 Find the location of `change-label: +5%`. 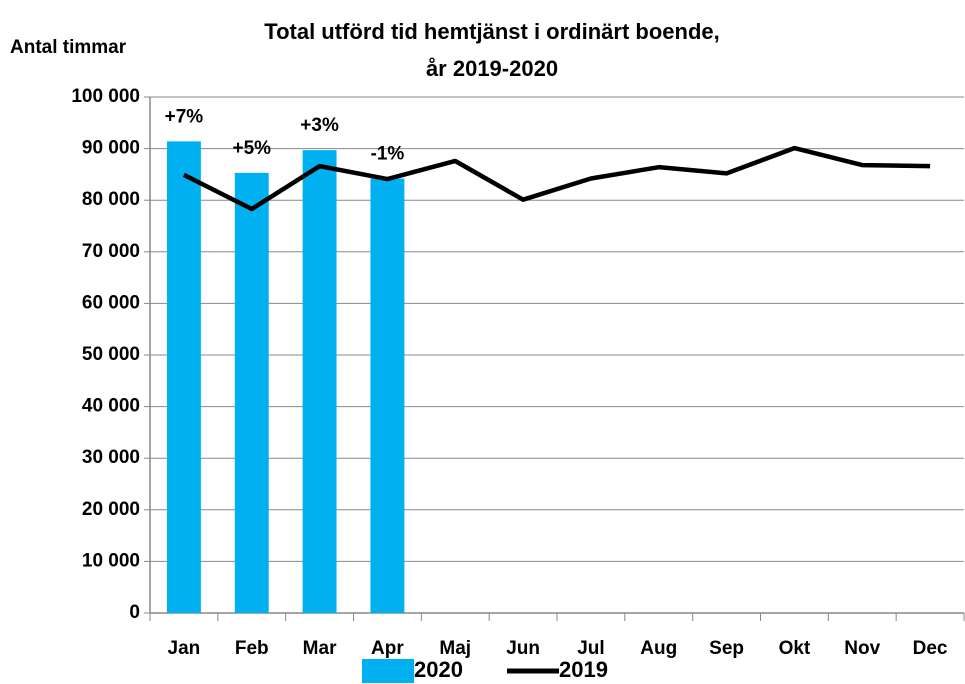

change-label: +5% is located at coordinates (251, 148).